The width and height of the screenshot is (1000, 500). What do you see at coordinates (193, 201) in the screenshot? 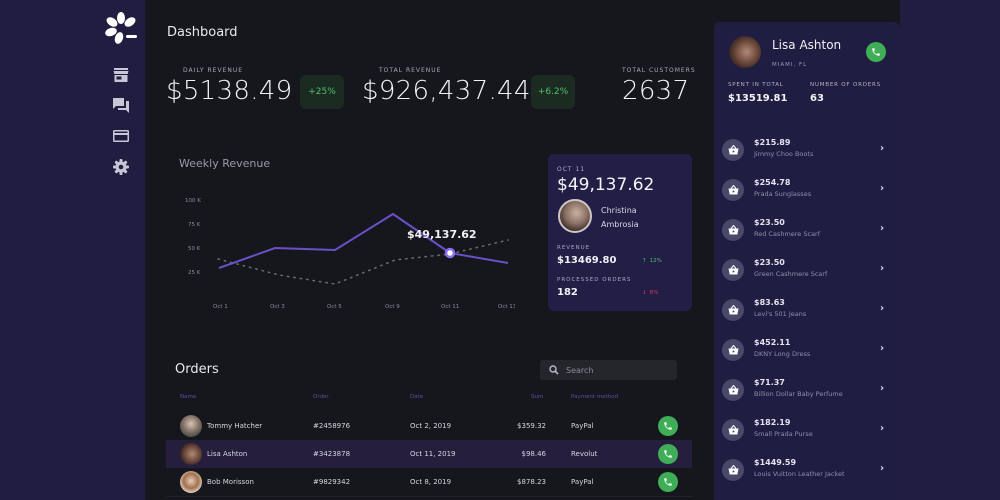
I see `svg-text: 100 K` at bounding box center [193, 201].